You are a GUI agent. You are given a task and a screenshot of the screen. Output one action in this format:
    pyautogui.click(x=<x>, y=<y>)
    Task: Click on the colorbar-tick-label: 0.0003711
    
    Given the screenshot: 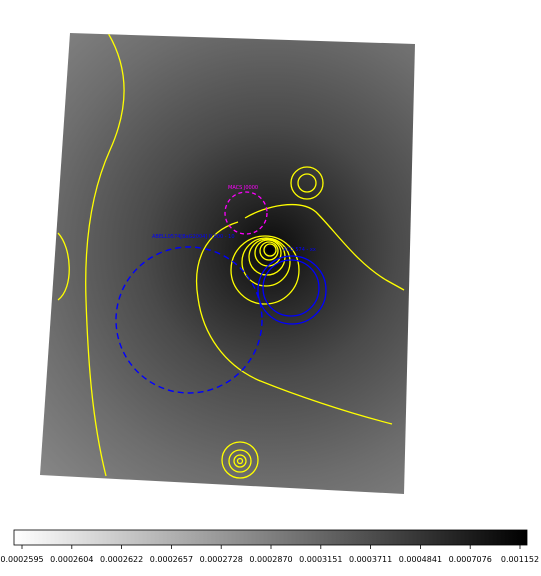 What is the action you would take?
    pyautogui.click(x=370, y=559)
    